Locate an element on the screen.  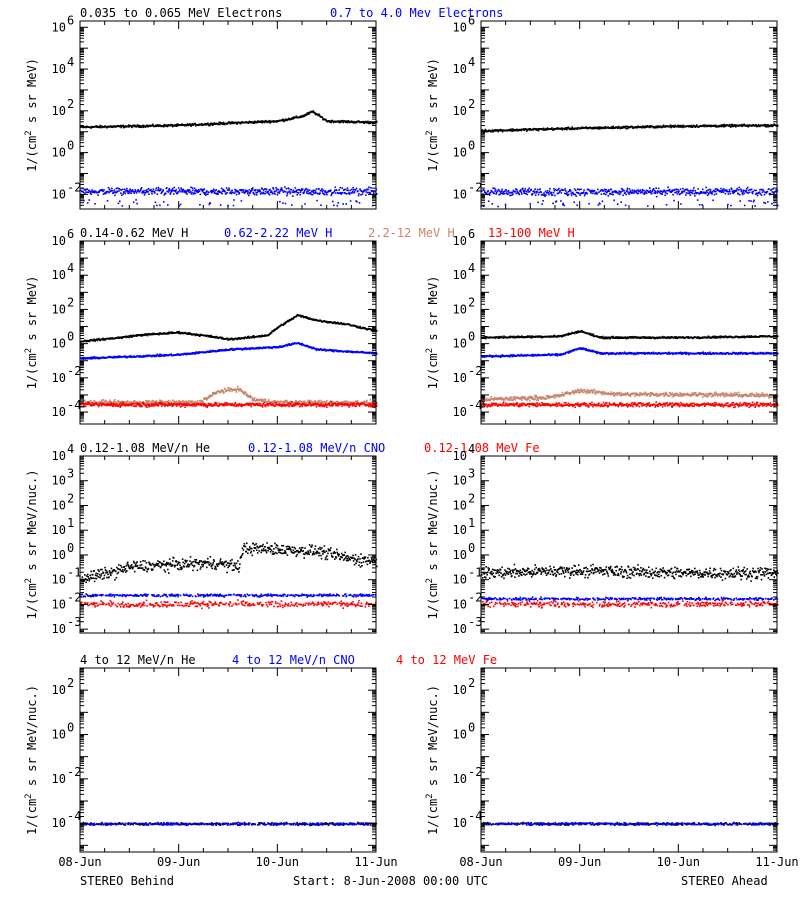
y-tick-exponent: 0 is located at coordinates (70, 146).